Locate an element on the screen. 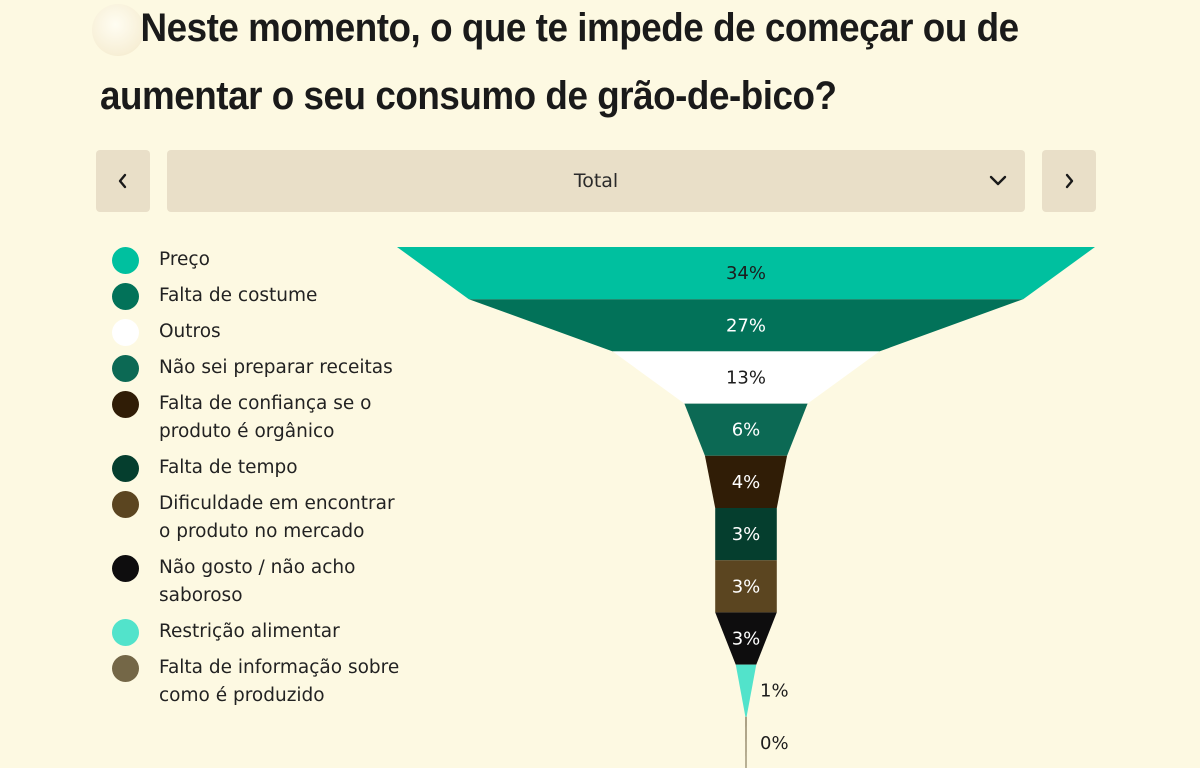 The width and height of the screenshot is (1200, 768). legend-label: Restrição alimentar is located at coordinates (249, 631).